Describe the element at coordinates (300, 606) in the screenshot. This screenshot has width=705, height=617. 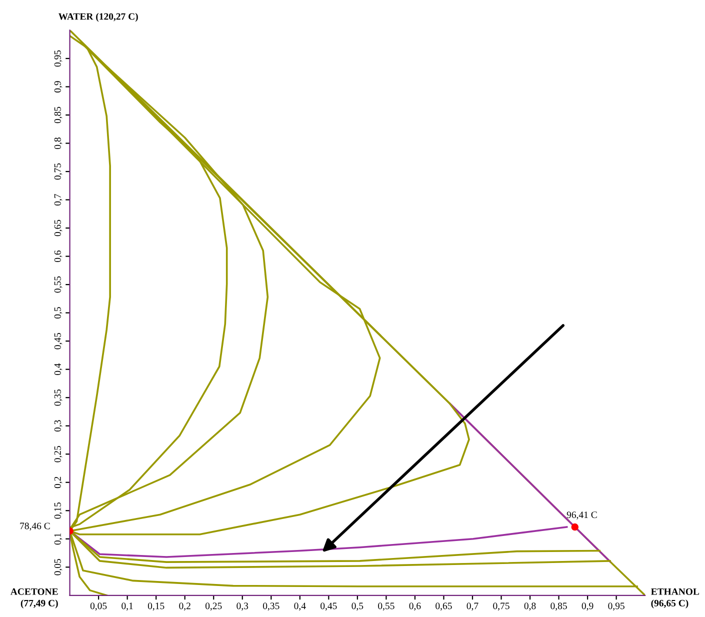
I see `x-tick-label: 0,4` at that location.